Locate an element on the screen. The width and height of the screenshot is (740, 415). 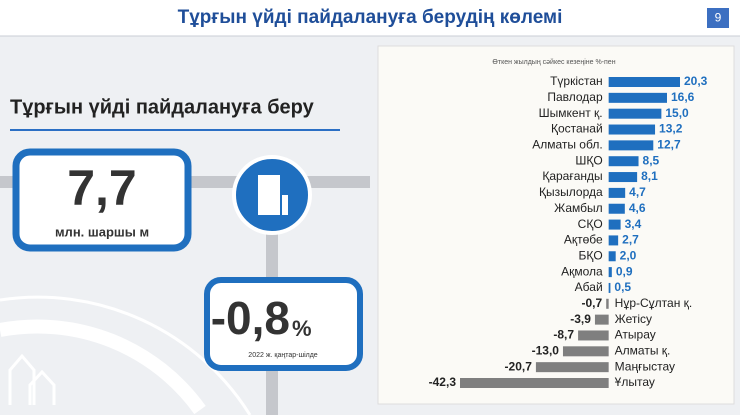
category-label: Атырау is located at coordinates (635, 335).